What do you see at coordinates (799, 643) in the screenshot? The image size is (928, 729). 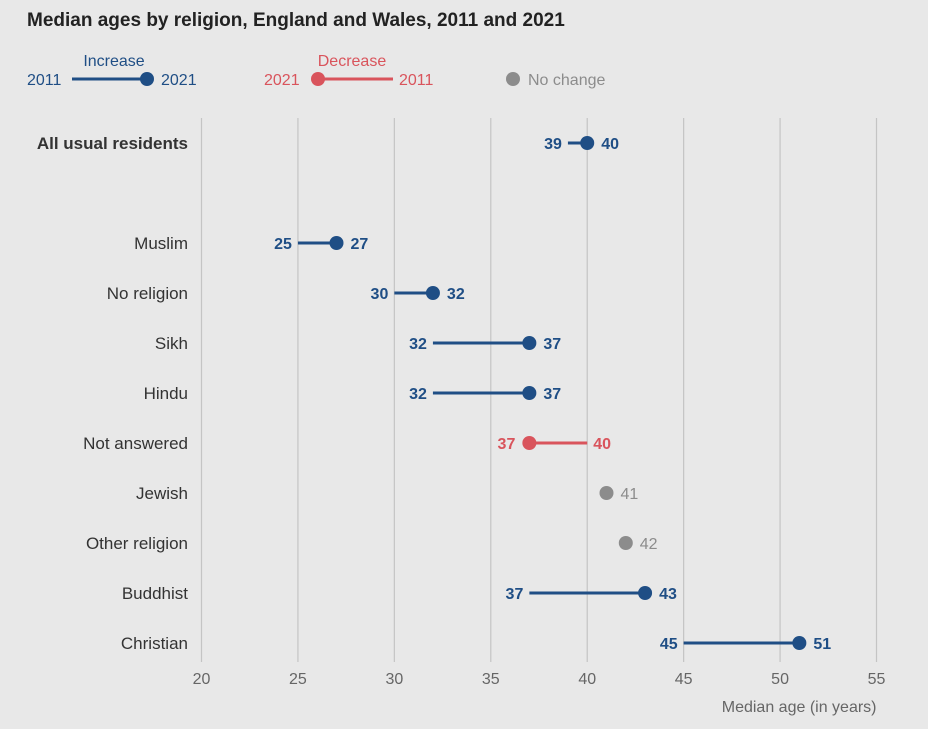 I see `dot-2021-christian` at bounding box center [799, 643].